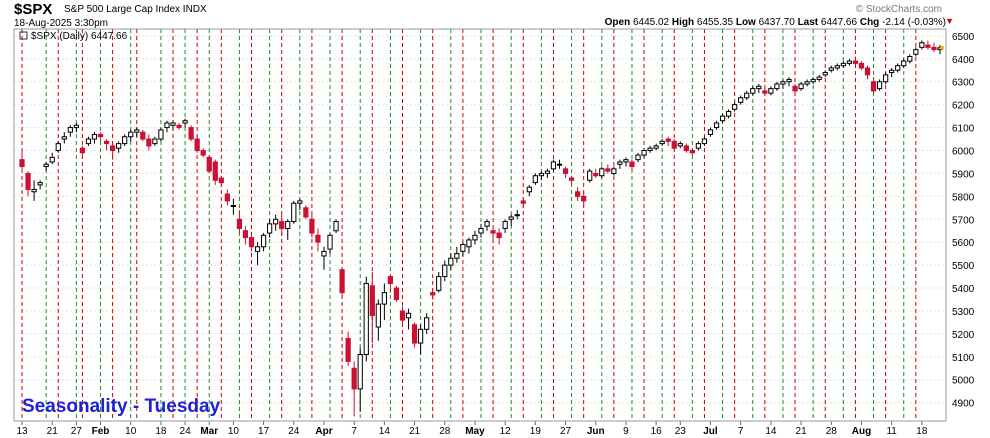 This screenshot has width=990, height=438. What do you see at coordinates (963, 312) in the screenshot?
I see `y-tick-label: 5300` at bounding box center [963, 312].